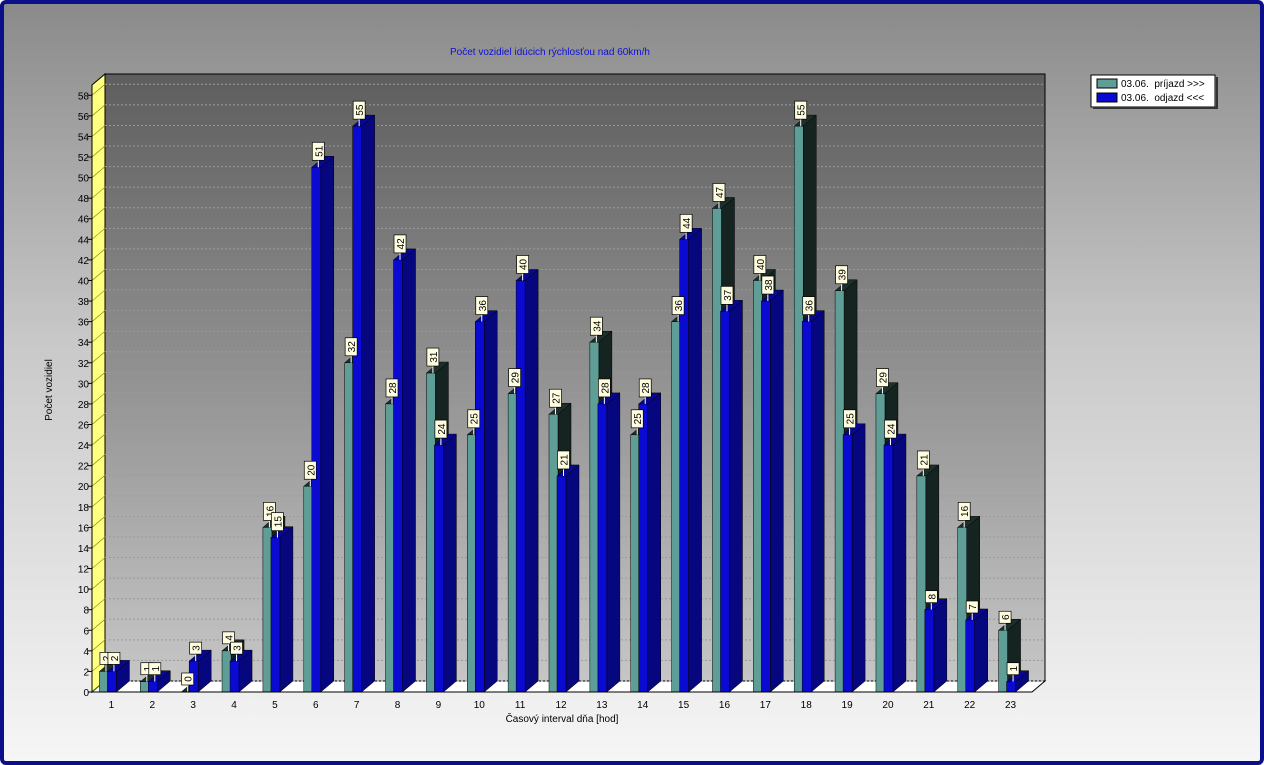 This screenshot has width=1264, height=765. I want to click on y-tick-label: 28, so click(84, 405).